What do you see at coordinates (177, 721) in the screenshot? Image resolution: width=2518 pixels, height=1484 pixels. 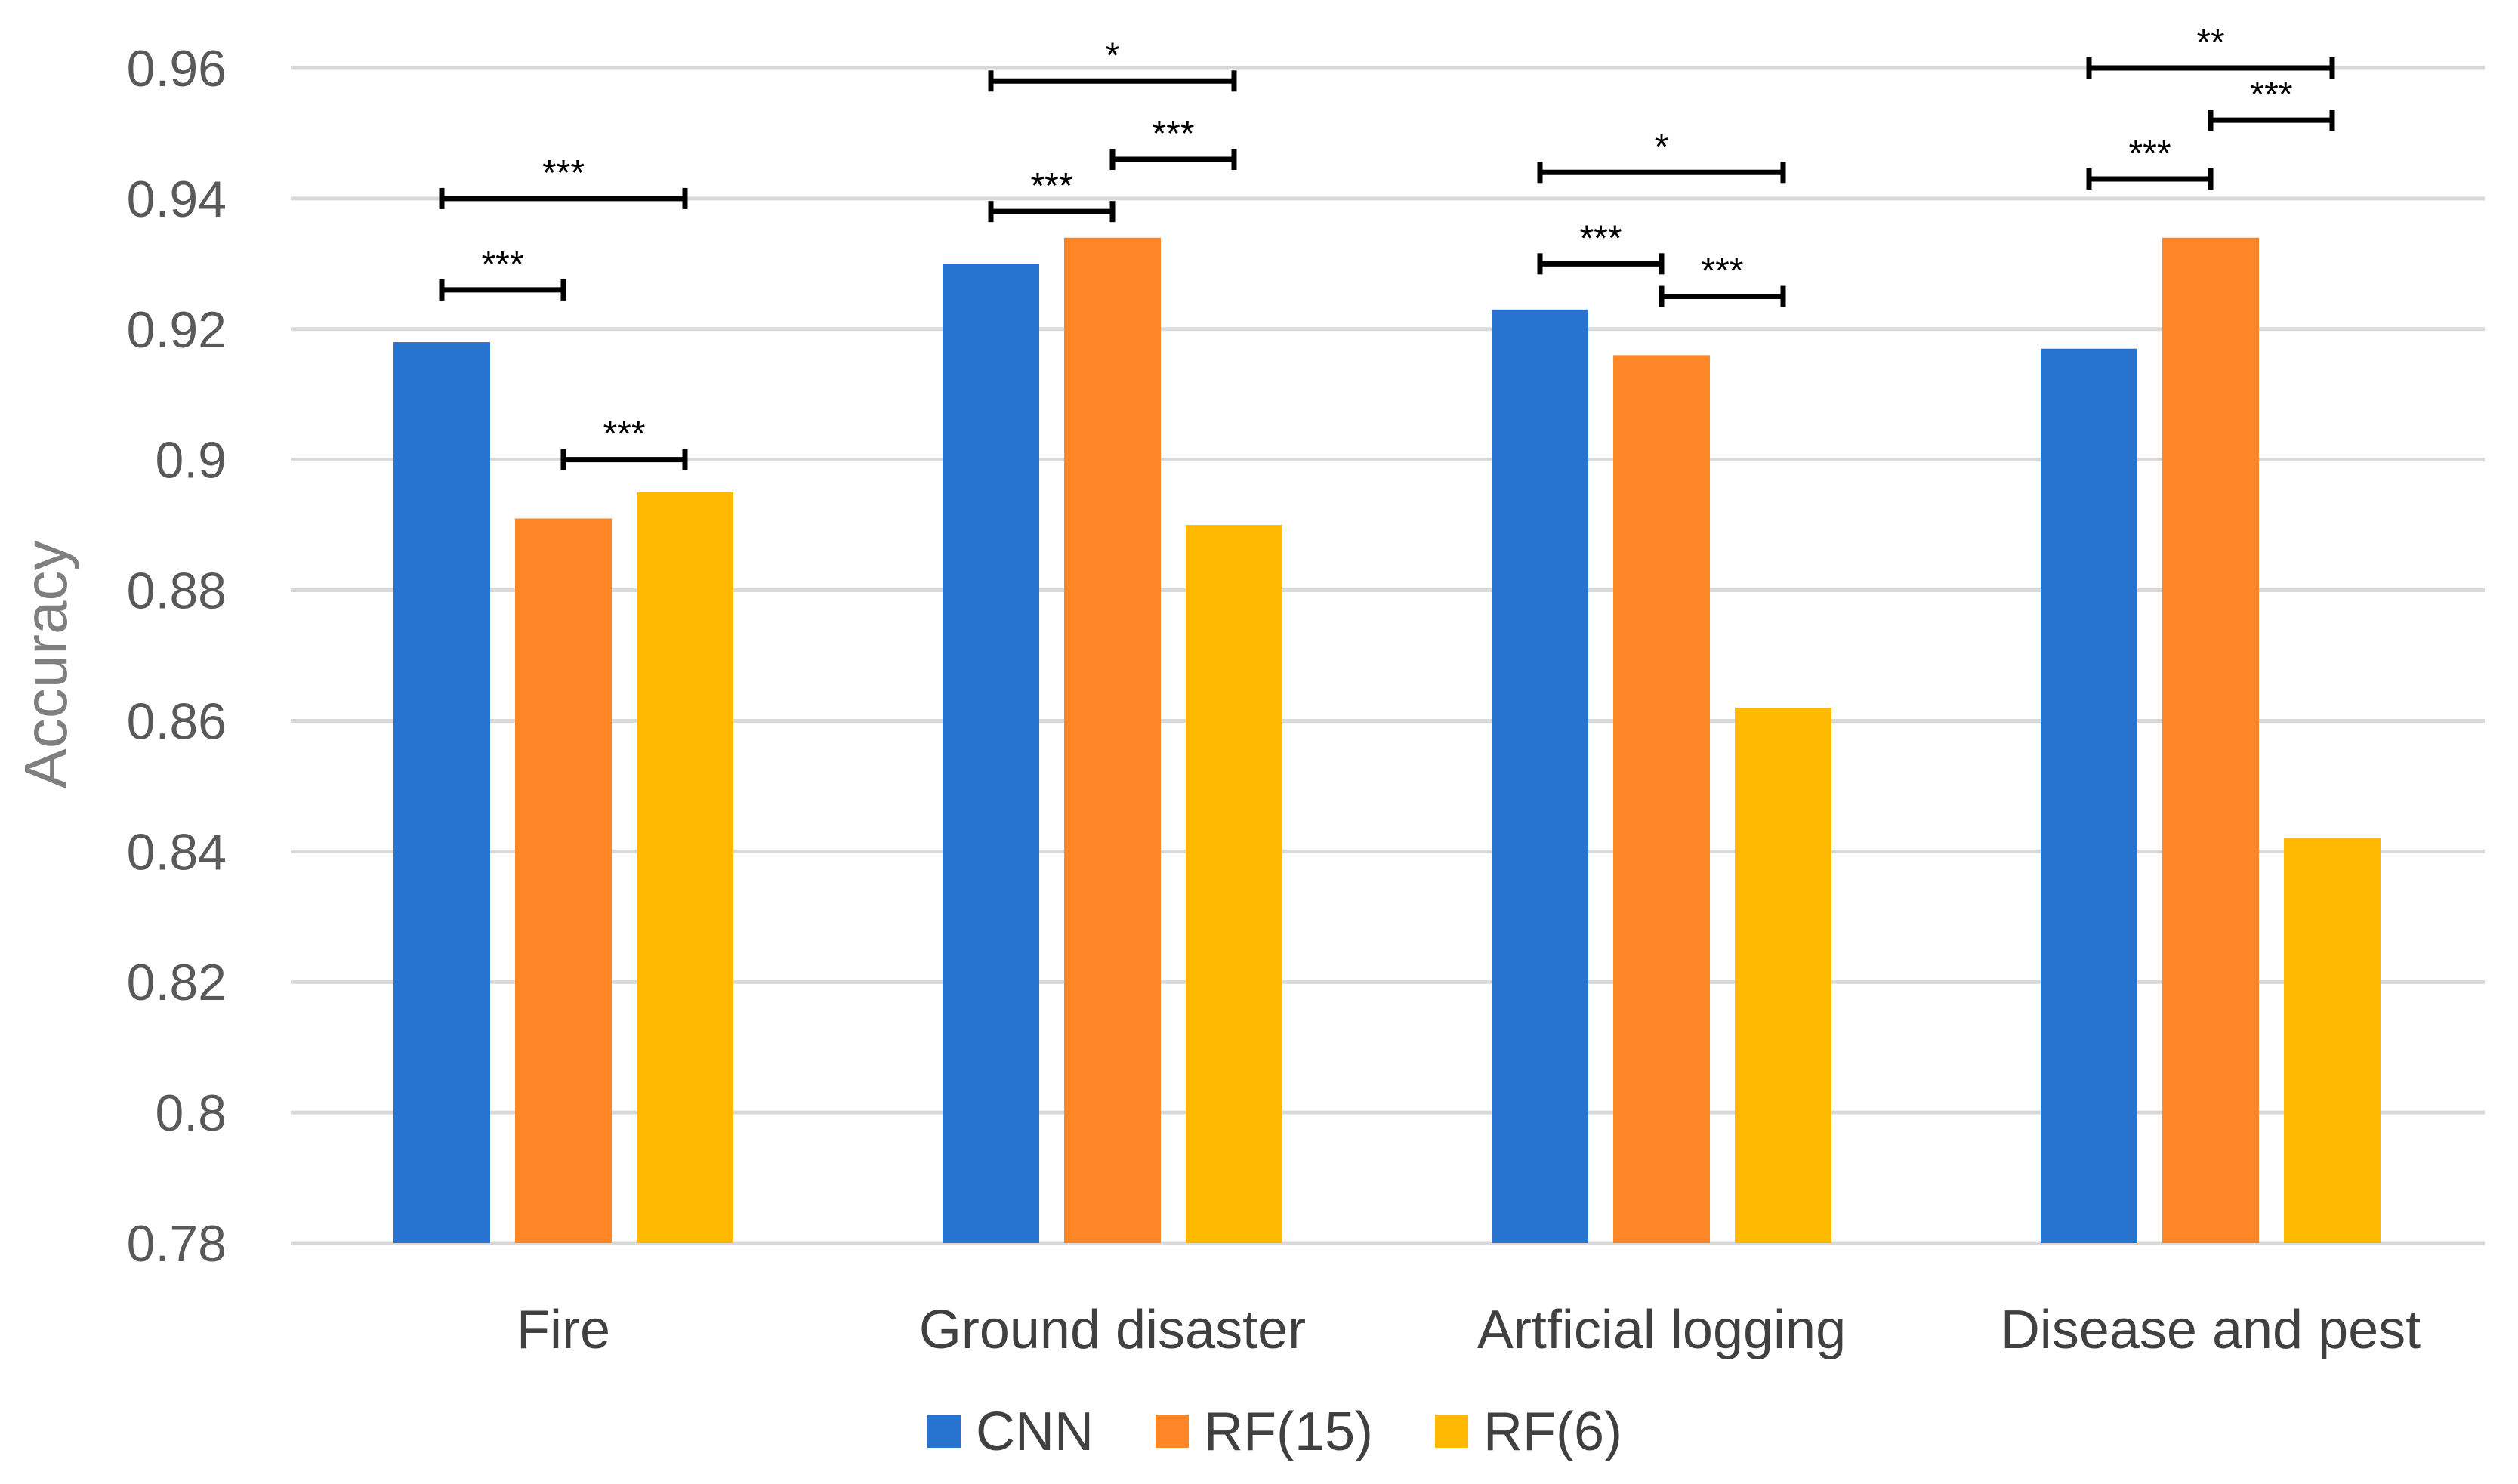 I see `y-tick-label-4: 0.86` at bounding box center [177, 721].